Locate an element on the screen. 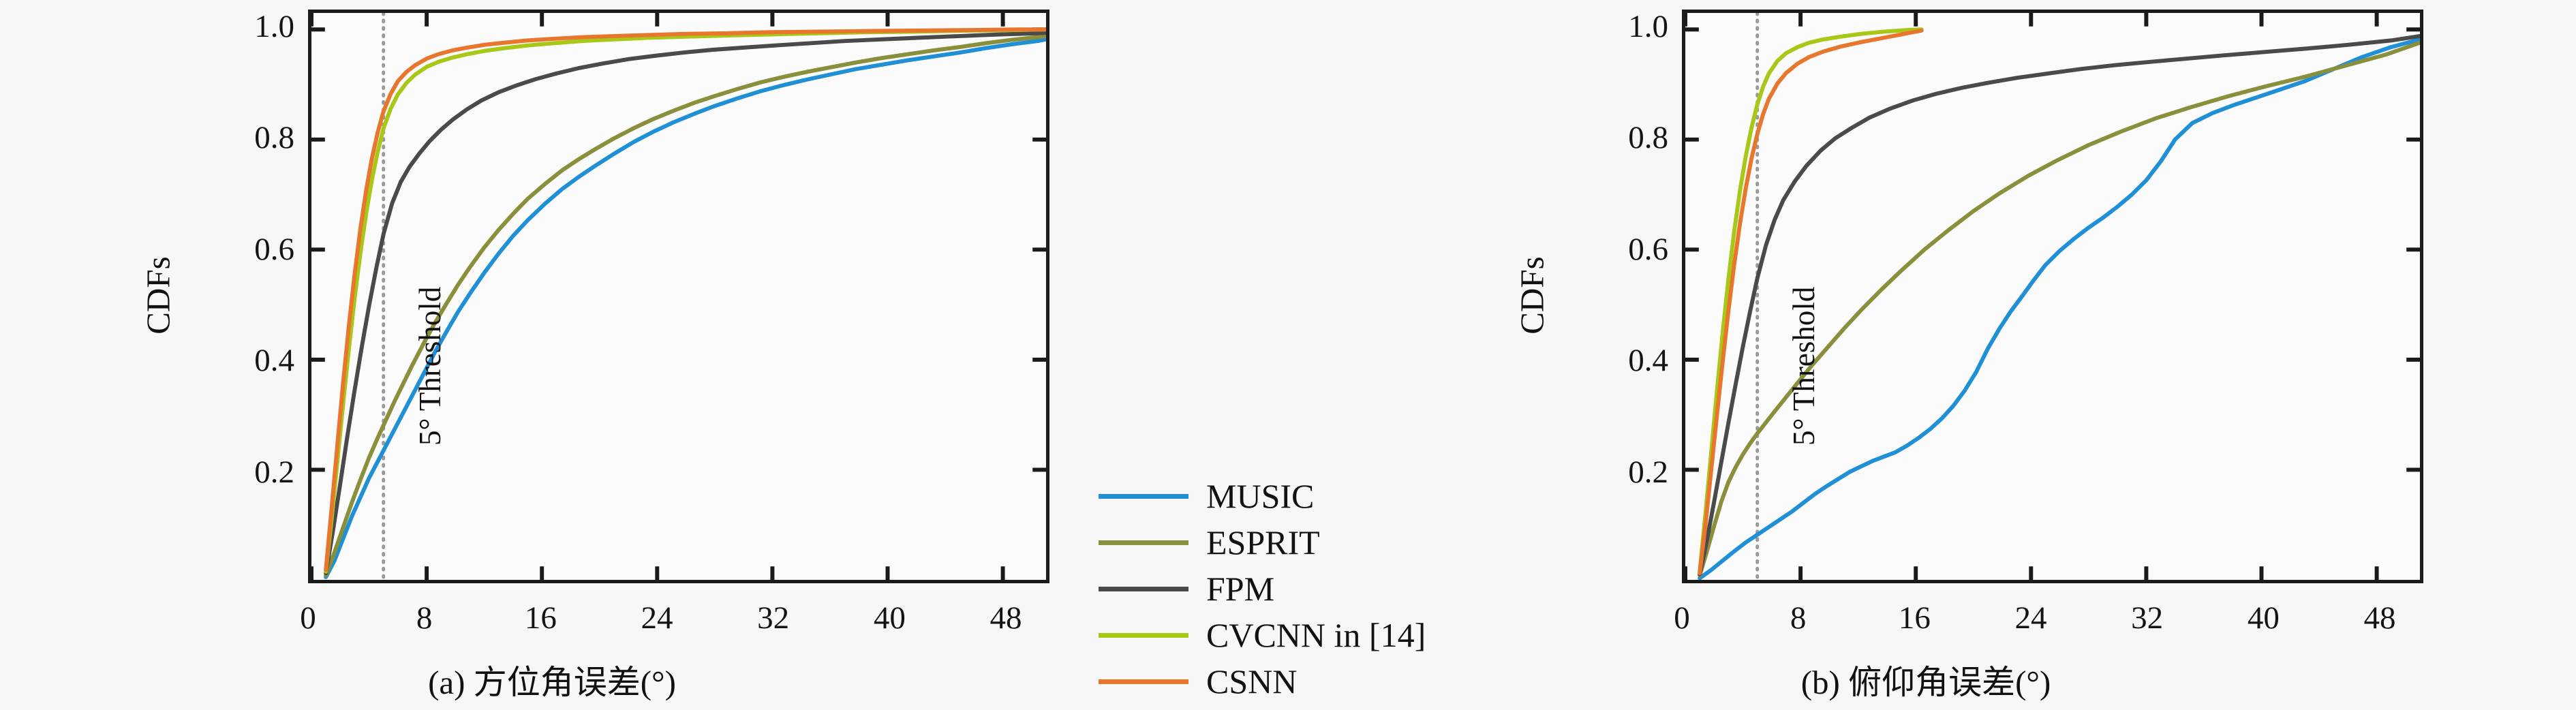 The height and width of the screenshot is (710, 2576). x-axis-title-elevation-text: (b) 俯仰角误差(°) is located at coordinates (1926, 682).